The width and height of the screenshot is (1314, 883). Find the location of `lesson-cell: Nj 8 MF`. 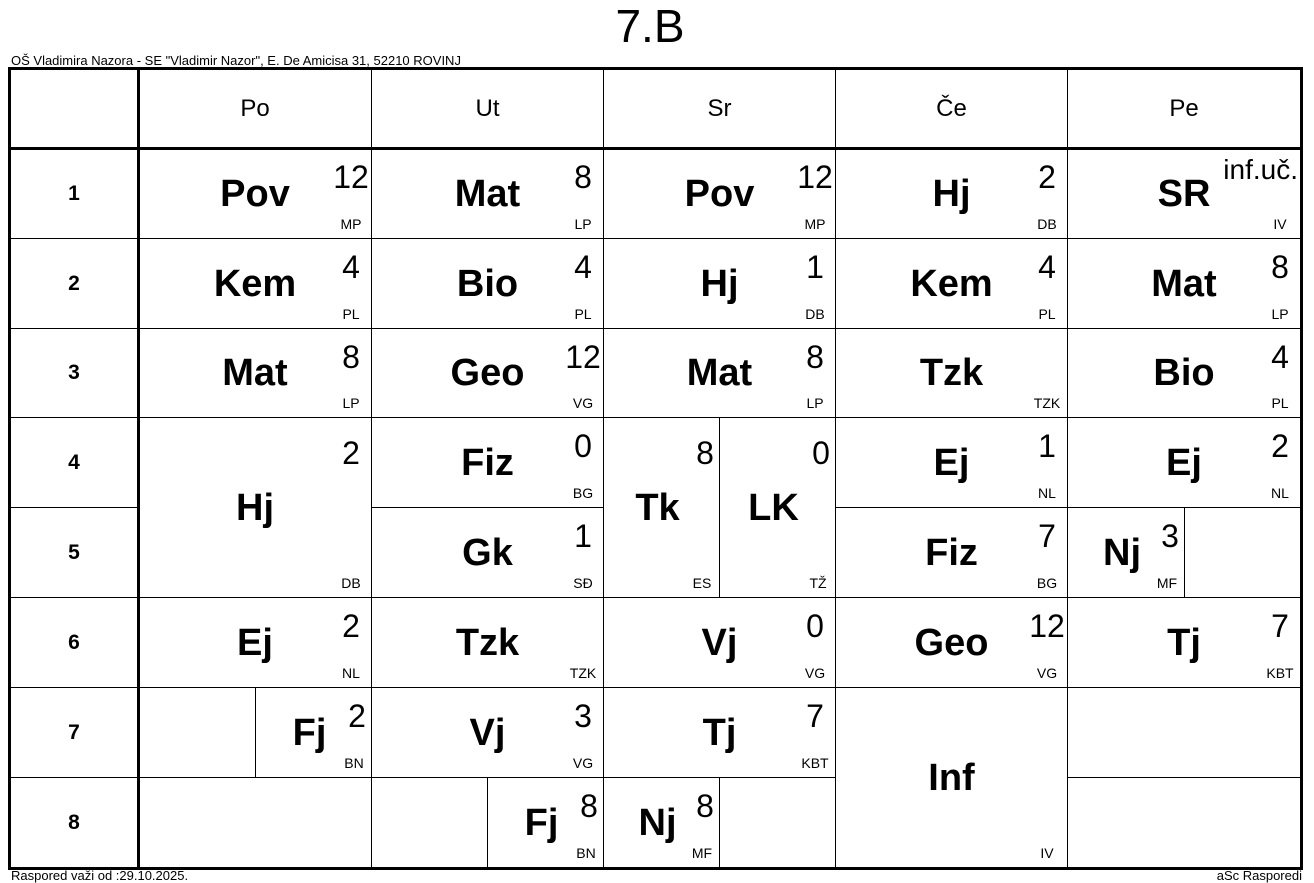

lesson-cell: Nj 8 MF is located at coordinates (661, 822).